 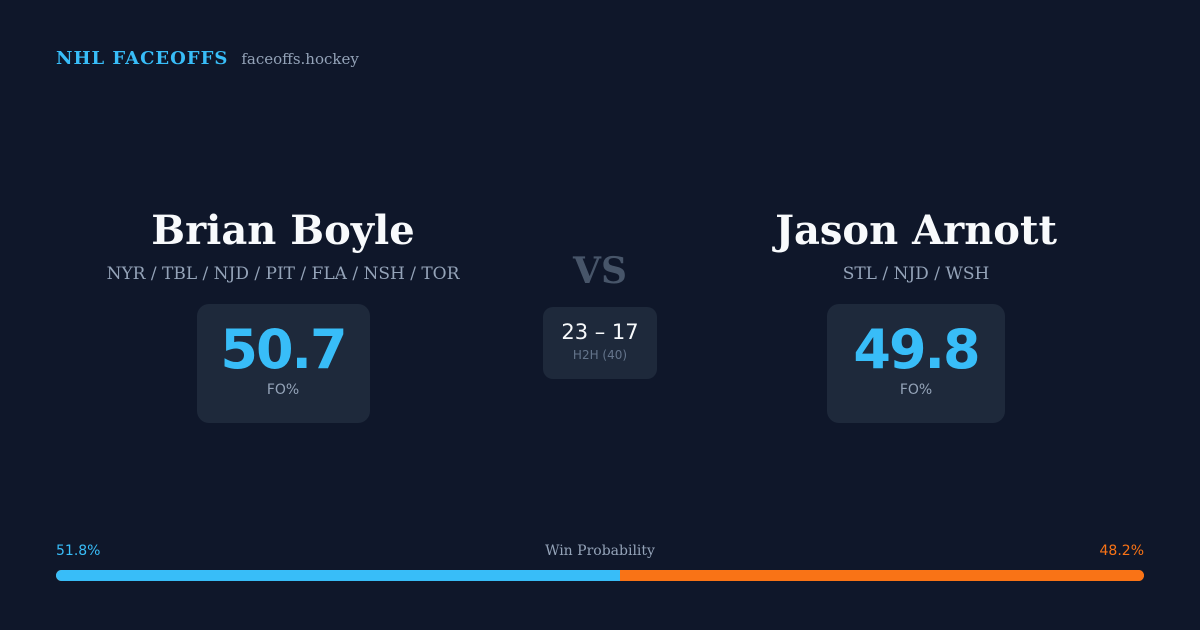 What do you see at coordinates (283, 349) in the screenshot?
I see `player-left-fo-value: 50.7` at bounding box center [283, 349].